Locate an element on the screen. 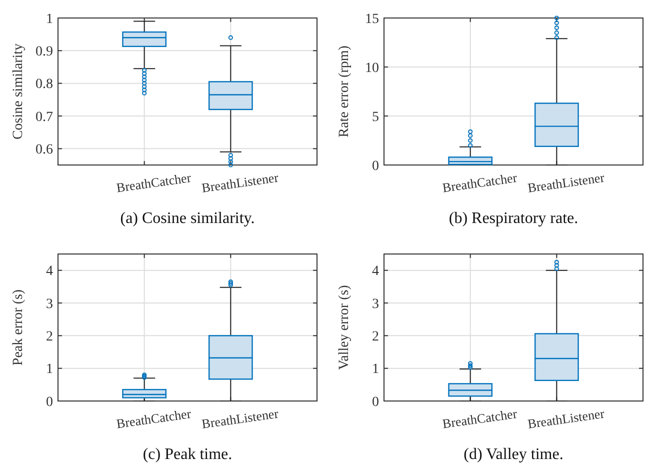 The height and width of the screenshot is (471, 651). y-axis-title: Peak error (s) is located at coordinates (18, 327).